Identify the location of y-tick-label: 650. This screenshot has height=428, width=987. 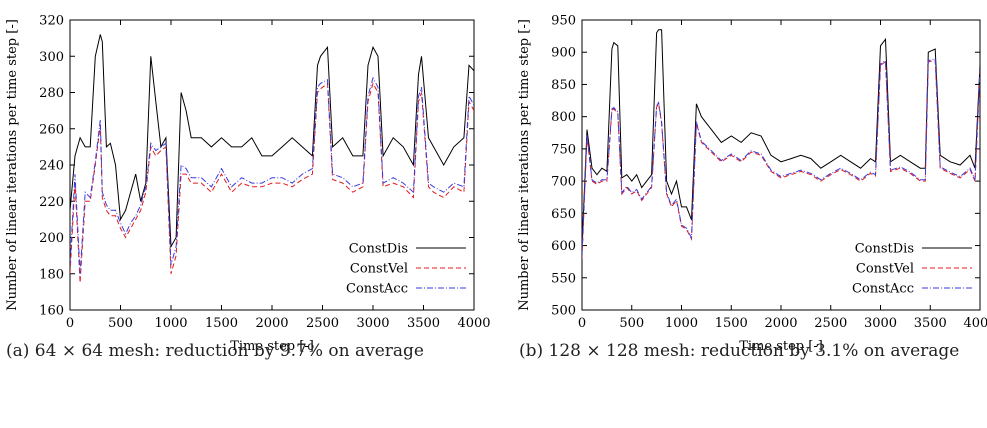
(563, 214).